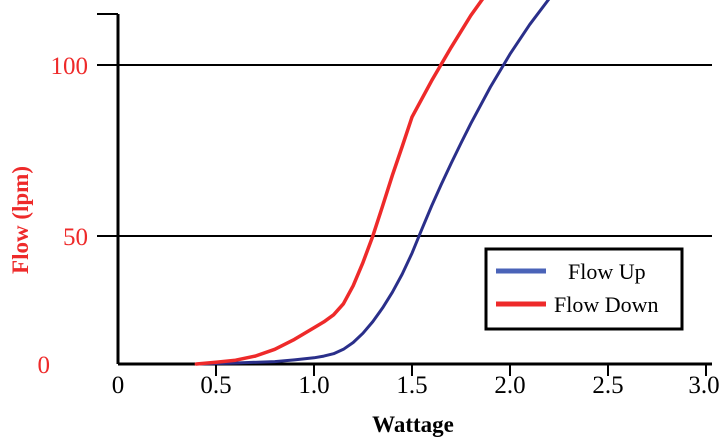 Image resolution: width=719 pixels, height=440 pixels. I want to click on x-tick-label-2.0: 2.0, so click(509, 385).